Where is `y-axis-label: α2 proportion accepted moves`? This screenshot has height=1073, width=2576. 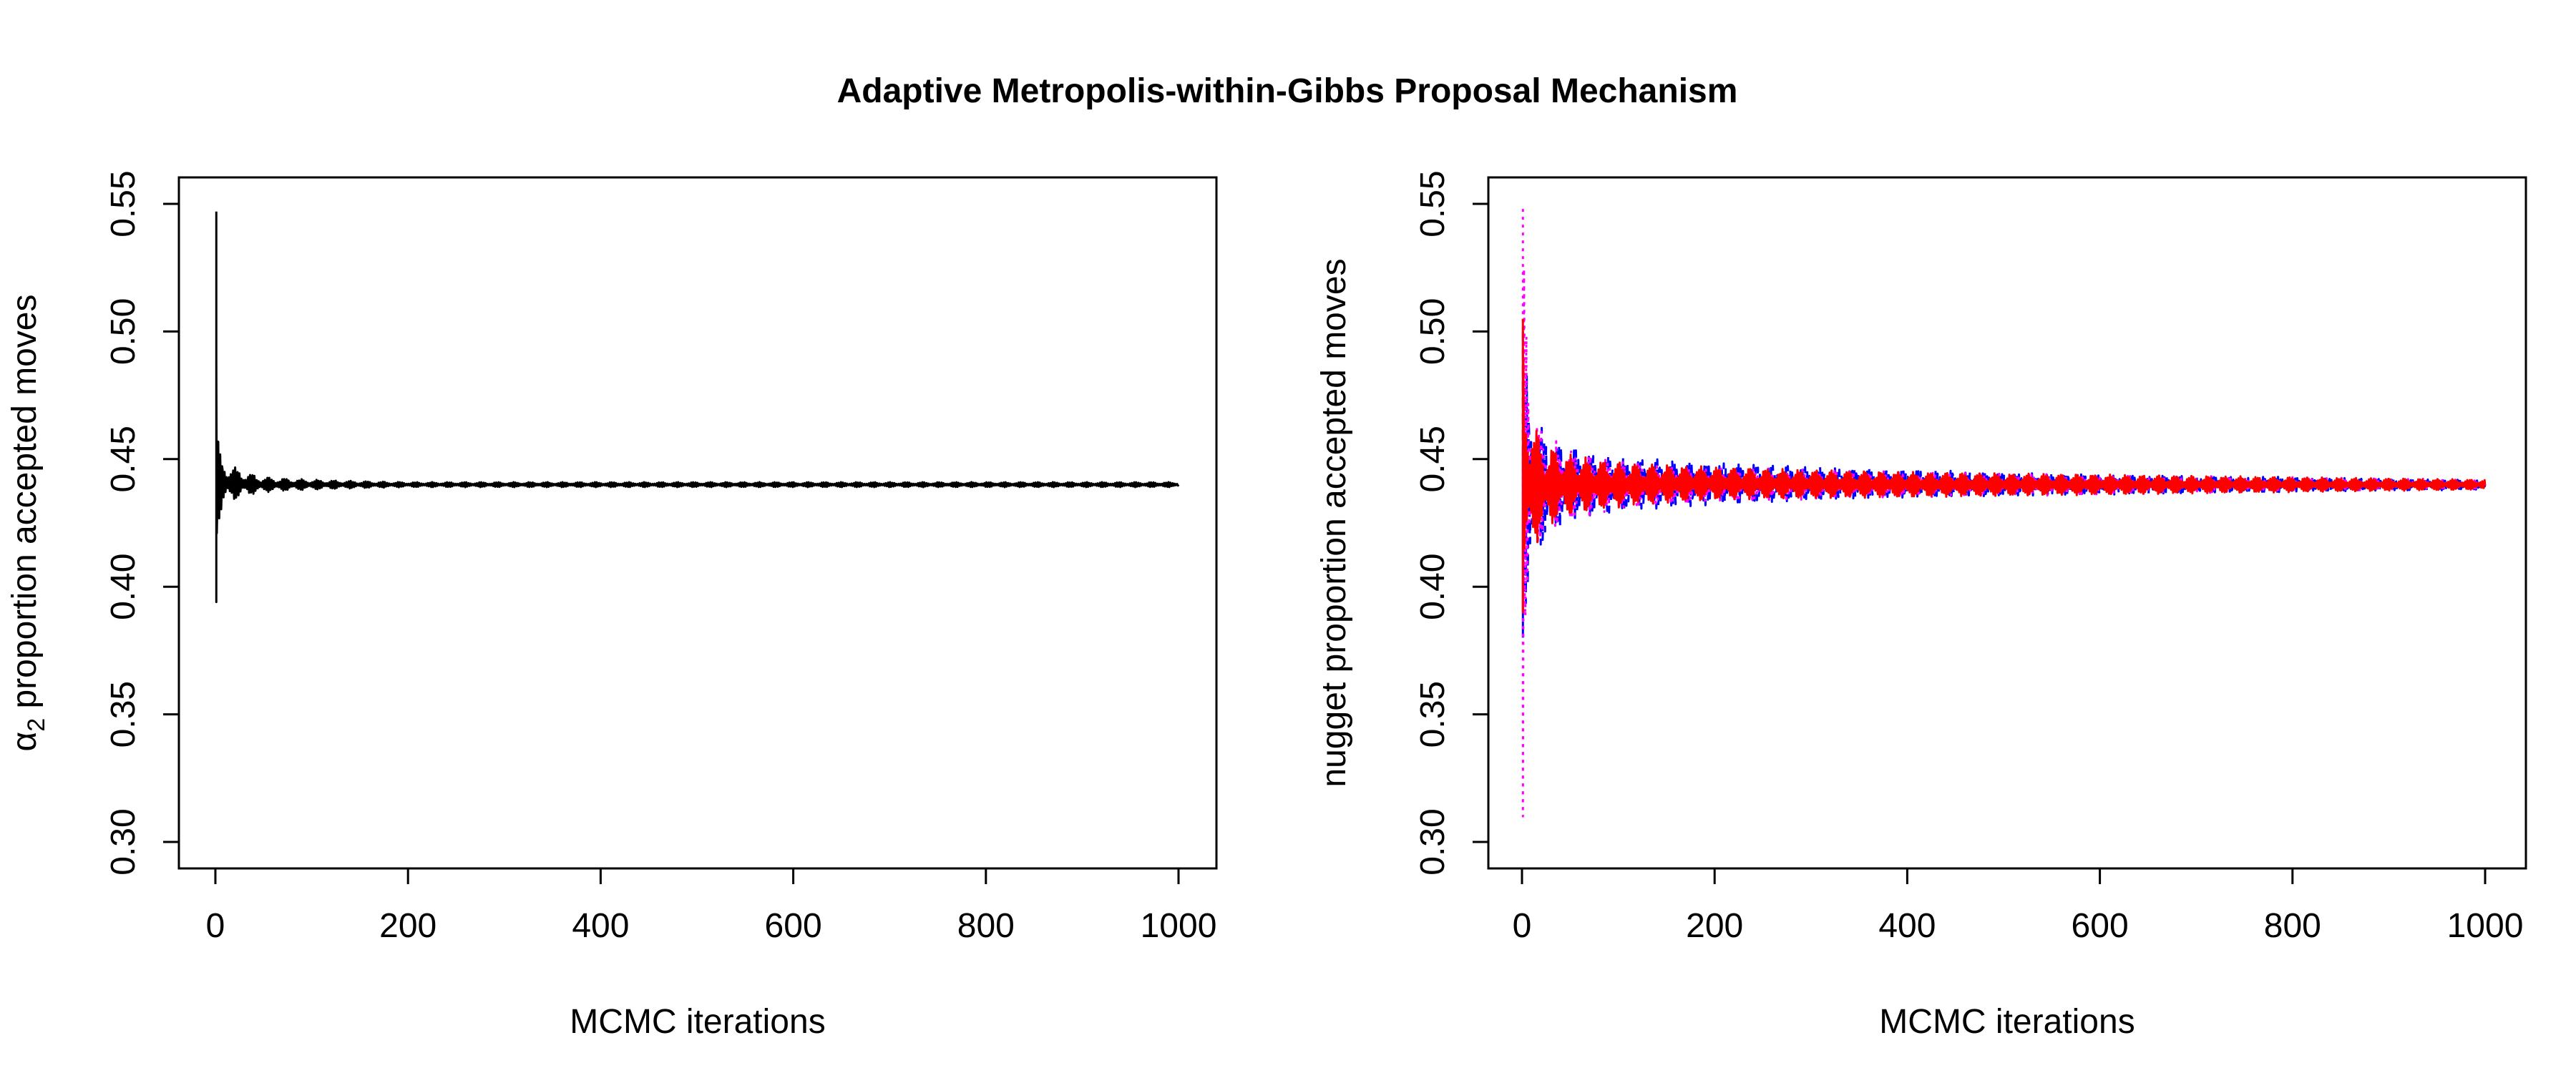 y-axis-label: α2 proportion accepted moves is located at coordinates (28, 522).